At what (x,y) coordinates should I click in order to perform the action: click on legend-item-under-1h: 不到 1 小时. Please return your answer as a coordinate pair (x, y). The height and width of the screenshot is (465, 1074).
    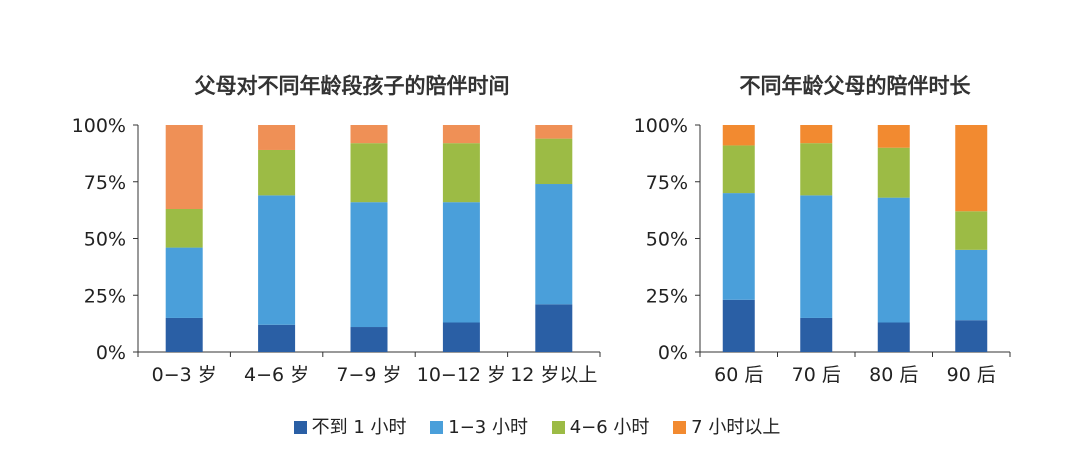
    Looking at the image, I should click on (350, 426).